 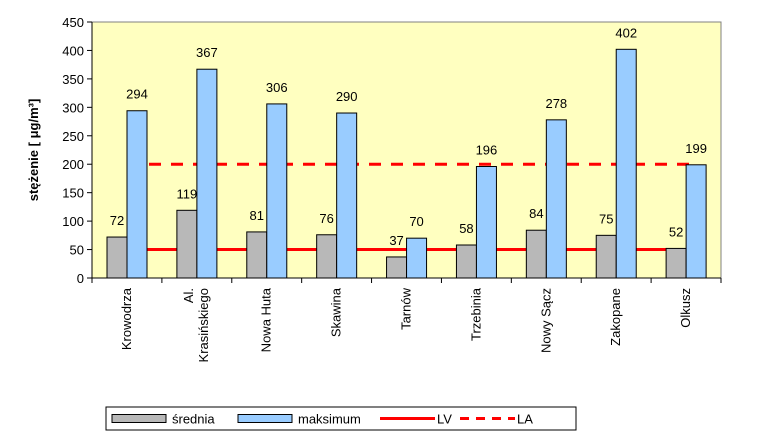 I want to click on data-label-średnia-8: 52, so click(x=676, y=231).